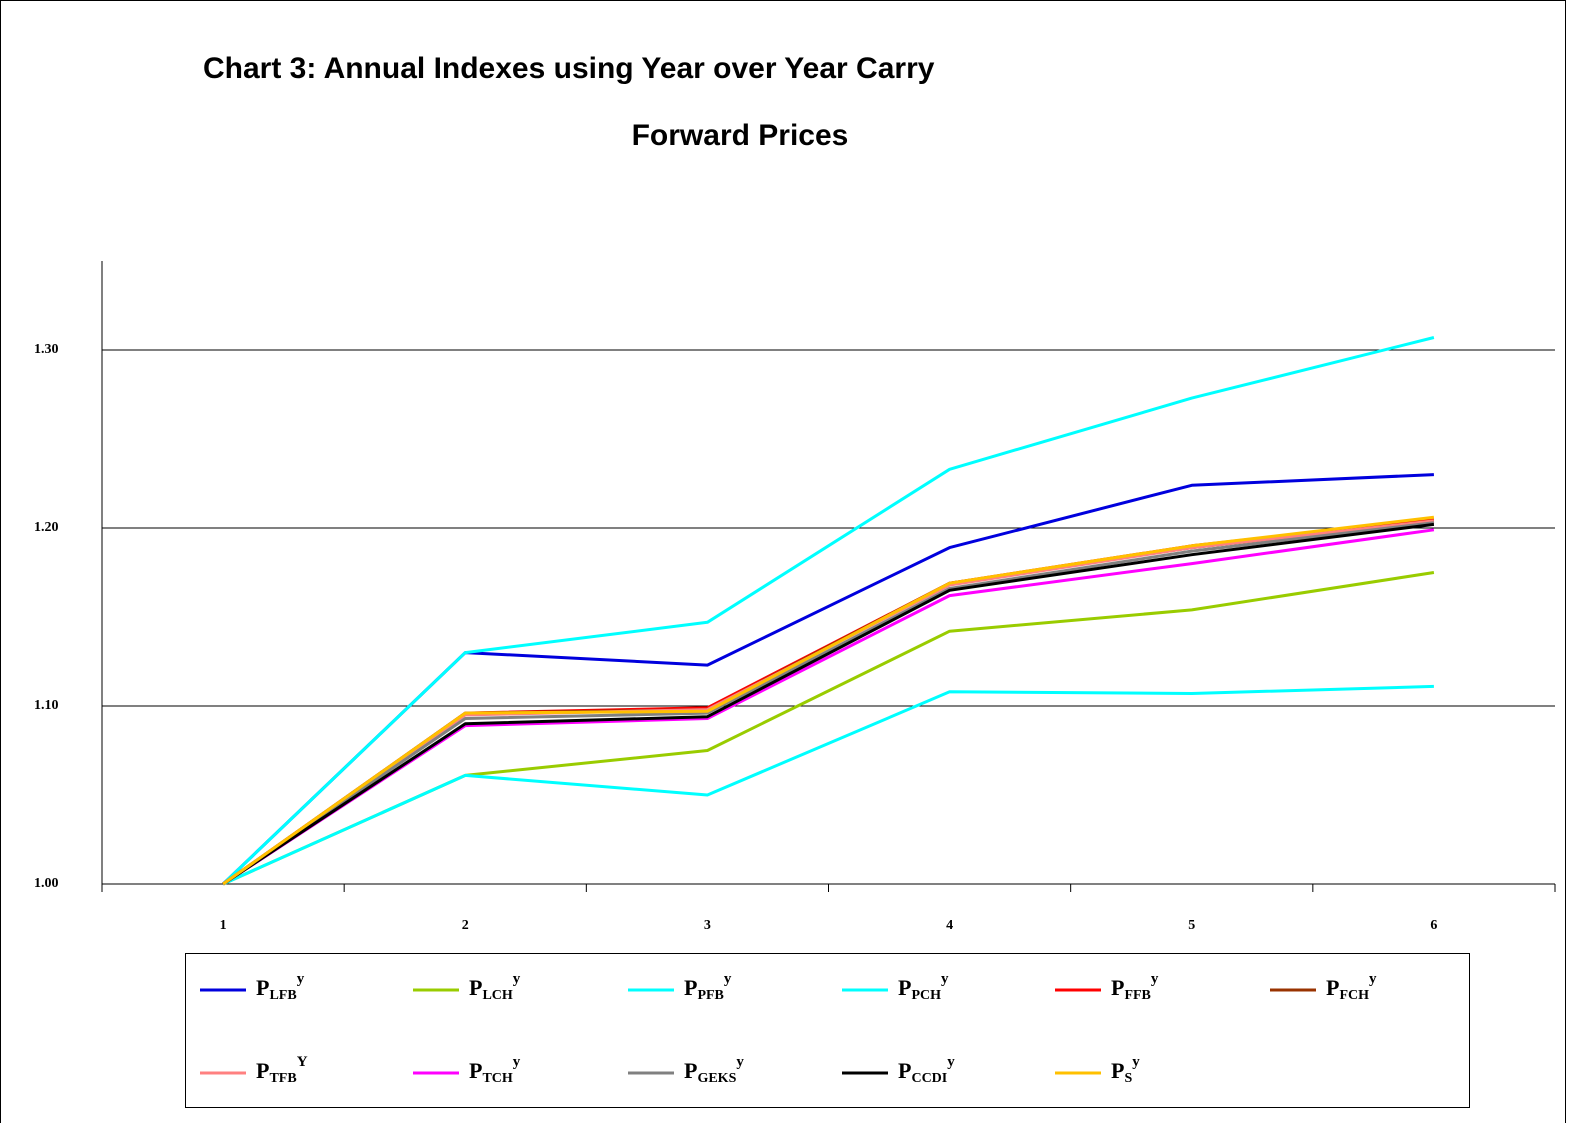  What do you see at coordinates (46, 705) in the screenshot?
I see `y-tick-label: 1.10` at bounding box center [46, 705].